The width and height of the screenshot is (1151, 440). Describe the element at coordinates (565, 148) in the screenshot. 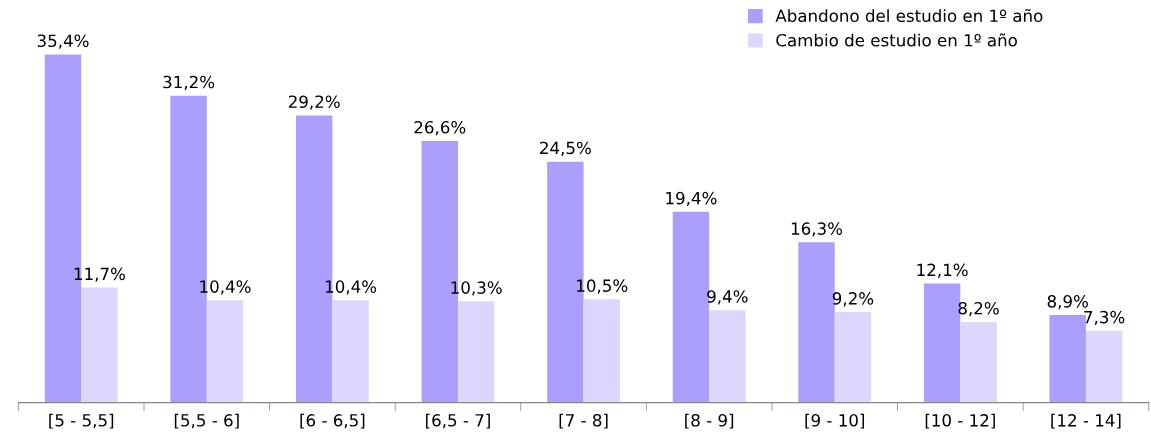

I see `data-label: 24,5%` at that location.